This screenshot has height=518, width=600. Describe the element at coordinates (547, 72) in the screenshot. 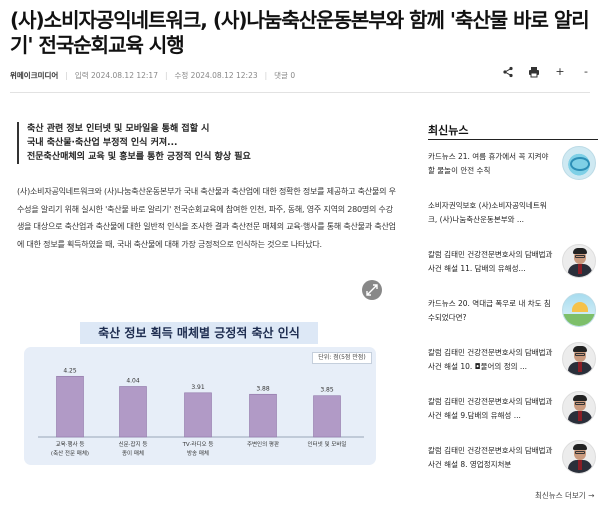

I see `article-toolbar: + -` at that location.